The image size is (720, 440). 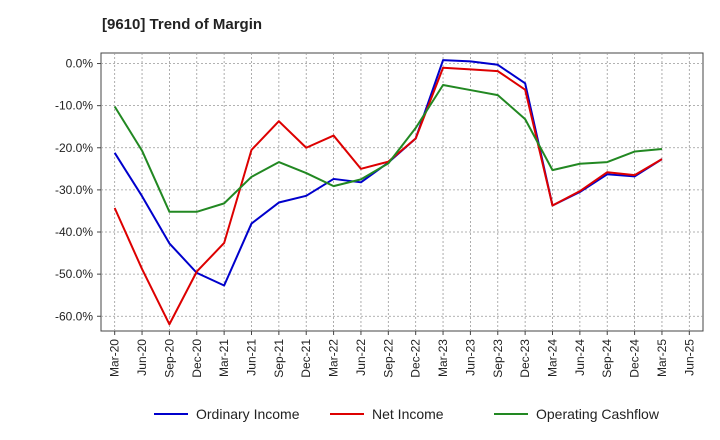 What do you see at coordinates (169, 358) in the screenshot?
I see `x-tick-label: Sep-20` at bounding box center [169, 358].